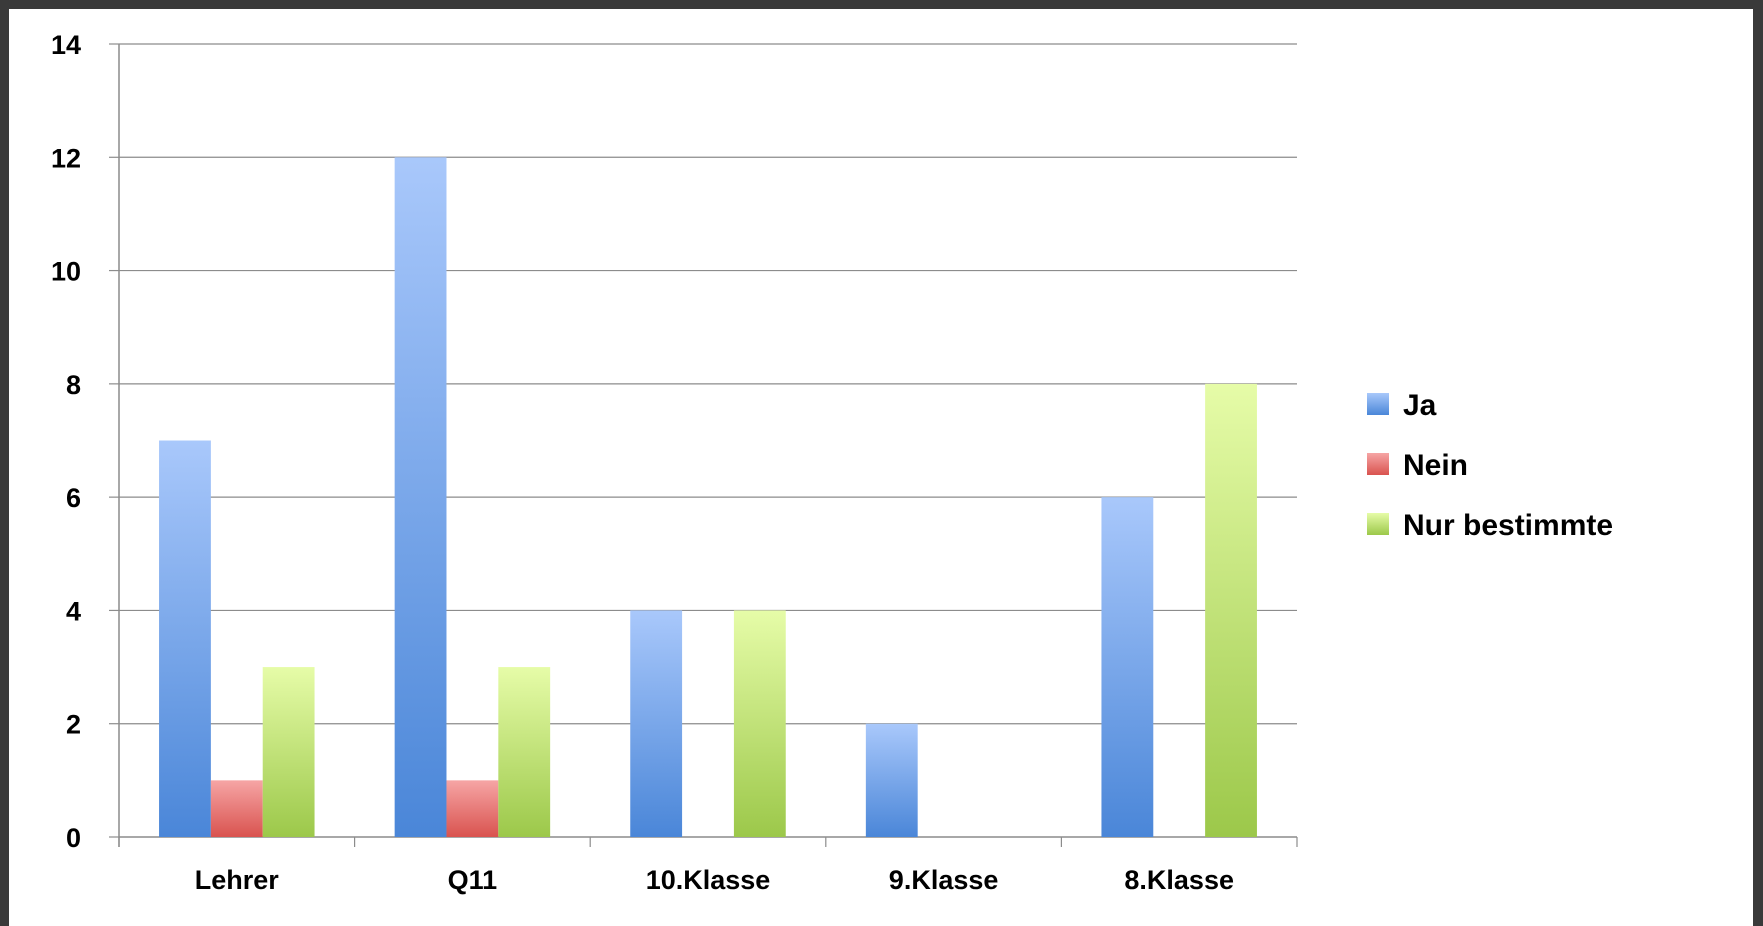  Describe the element at coordinates (73, 385) in the screenshot. I see `y-tick-label: 8` at that location.